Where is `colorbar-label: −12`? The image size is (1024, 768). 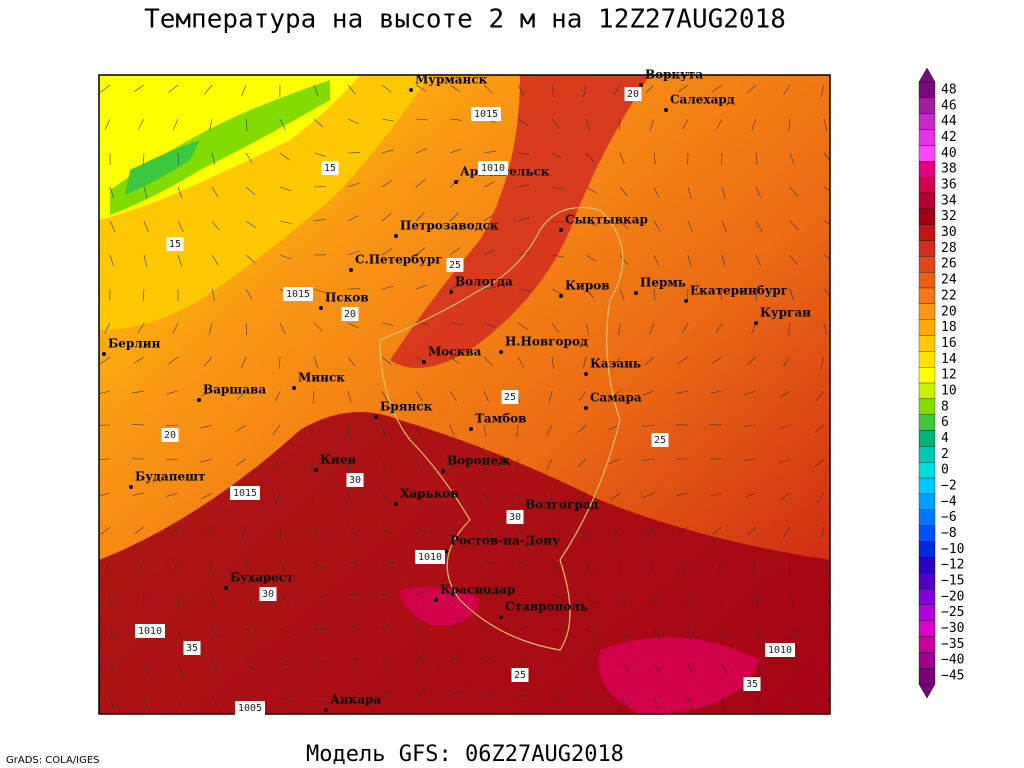 colorbar-label: −12 is located at coordinates (952, 565).